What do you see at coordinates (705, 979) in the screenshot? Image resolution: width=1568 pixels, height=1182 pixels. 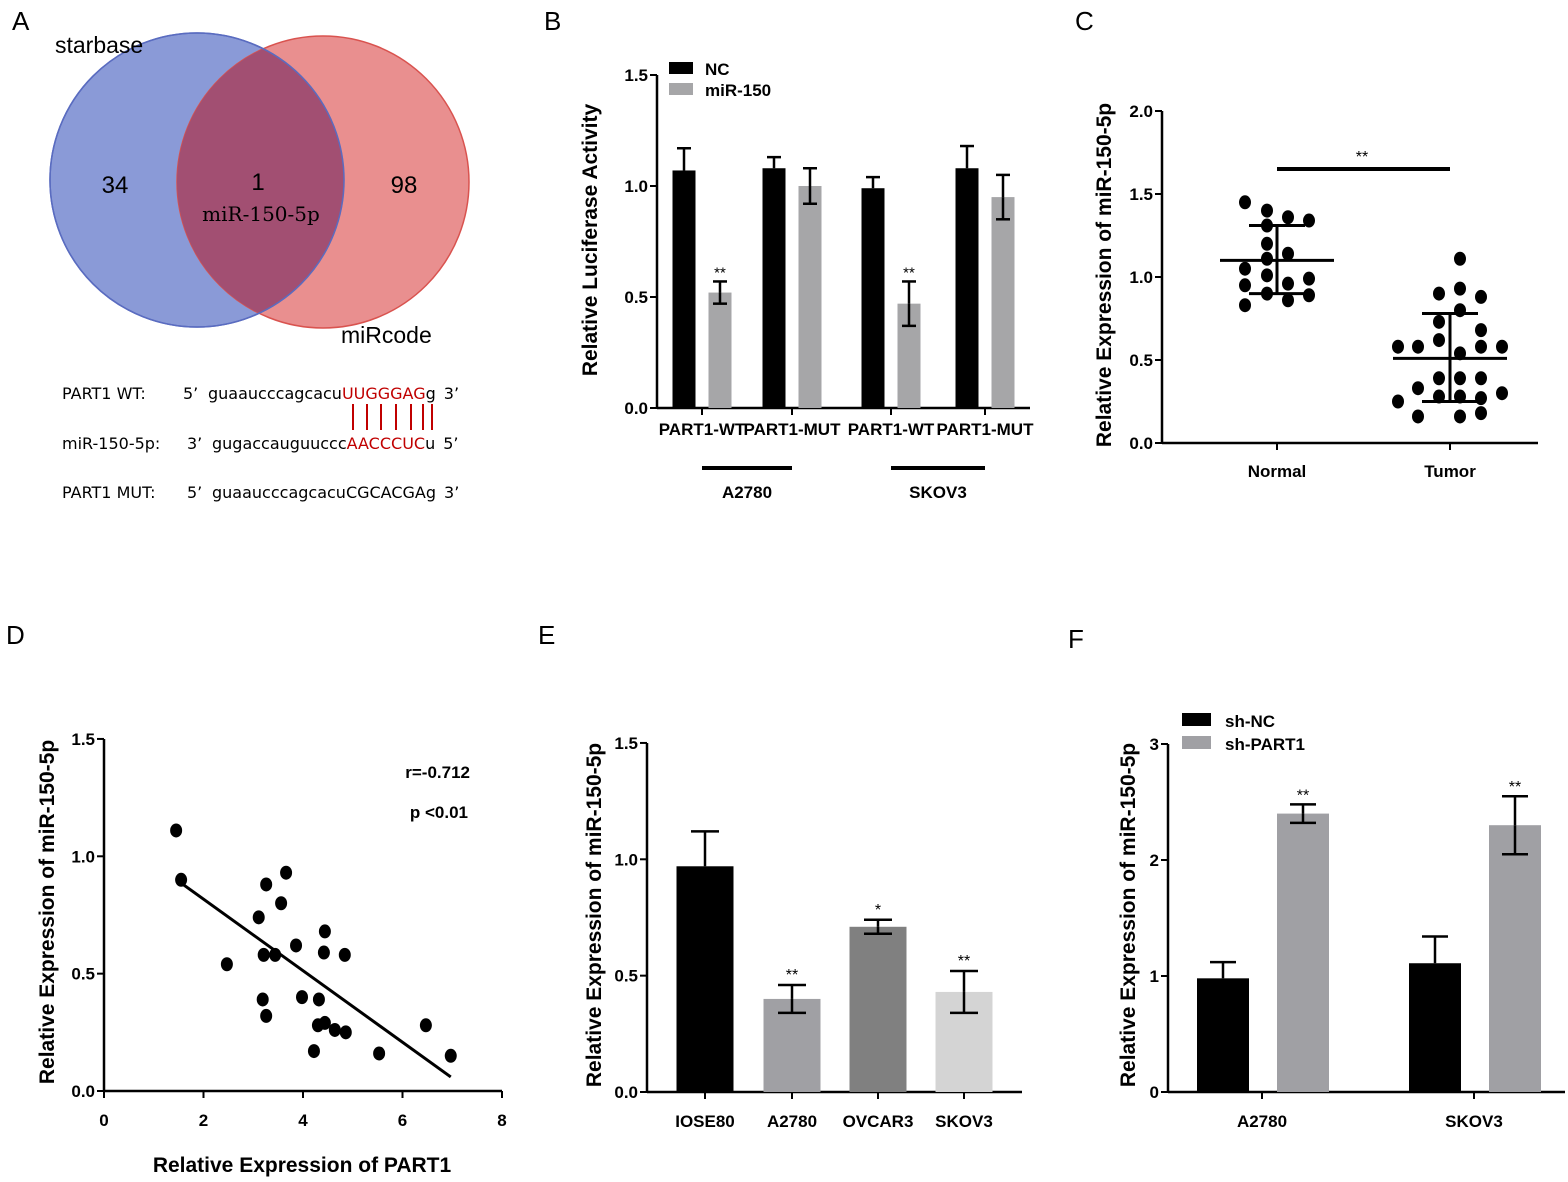 I see `bar-IOSE80` at bounding box center [705, 979].